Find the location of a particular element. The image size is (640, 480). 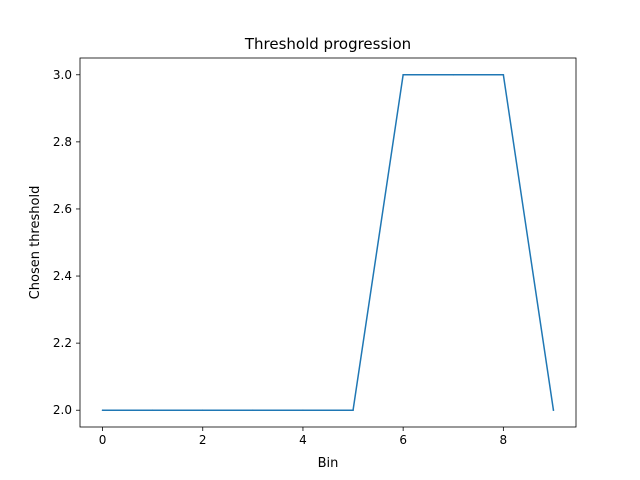

y-tick-label: 2.4 is located at coordinates (62, 276).